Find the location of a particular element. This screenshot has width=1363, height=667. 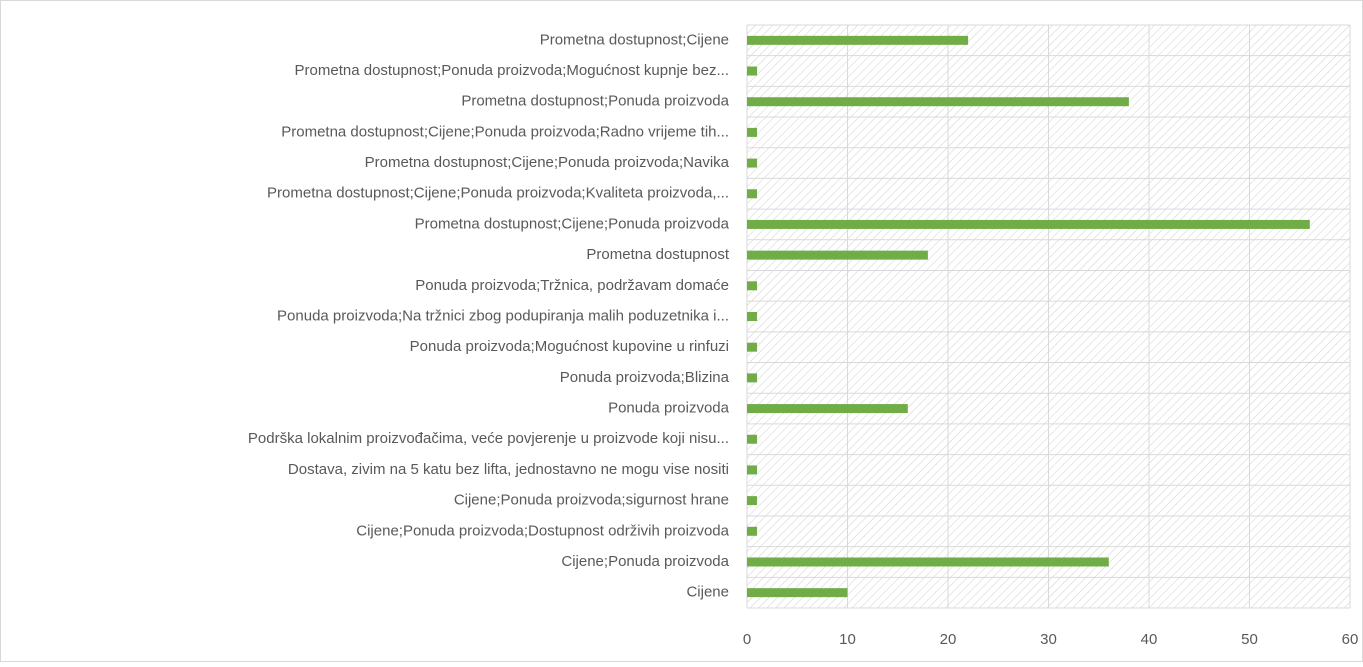

category-label: Prometna dostupnost;Cijene is located at coordinates (634, 39).